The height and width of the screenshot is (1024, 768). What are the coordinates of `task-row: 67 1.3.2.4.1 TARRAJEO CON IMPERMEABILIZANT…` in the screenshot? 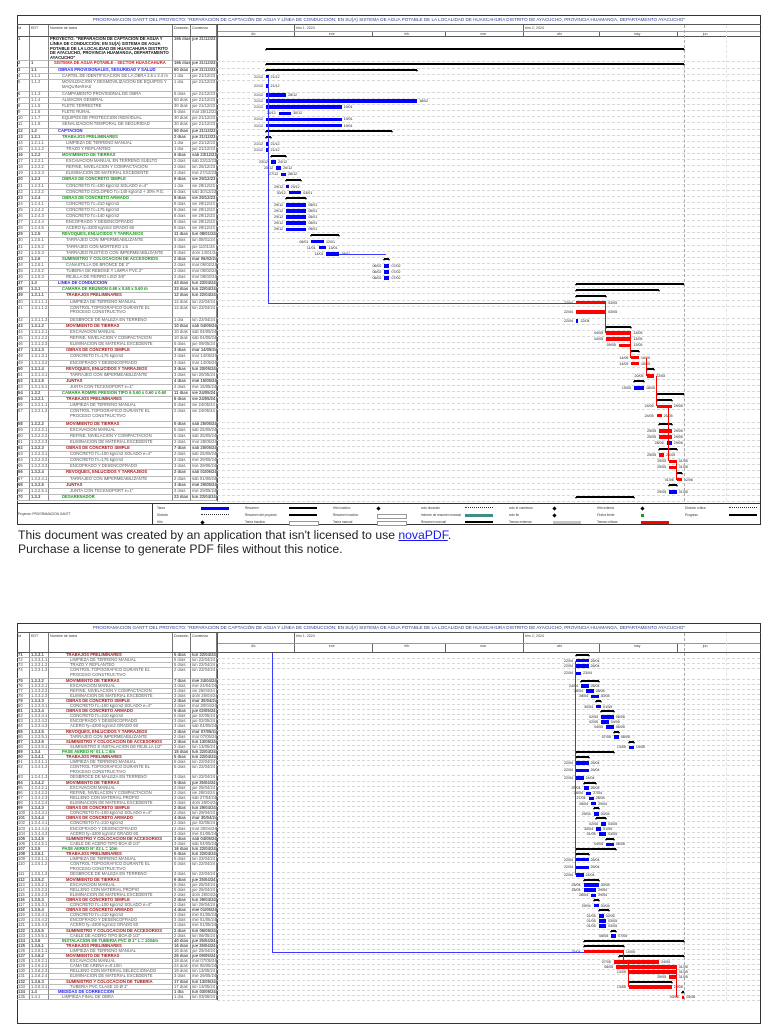 It's located at (388, 479).